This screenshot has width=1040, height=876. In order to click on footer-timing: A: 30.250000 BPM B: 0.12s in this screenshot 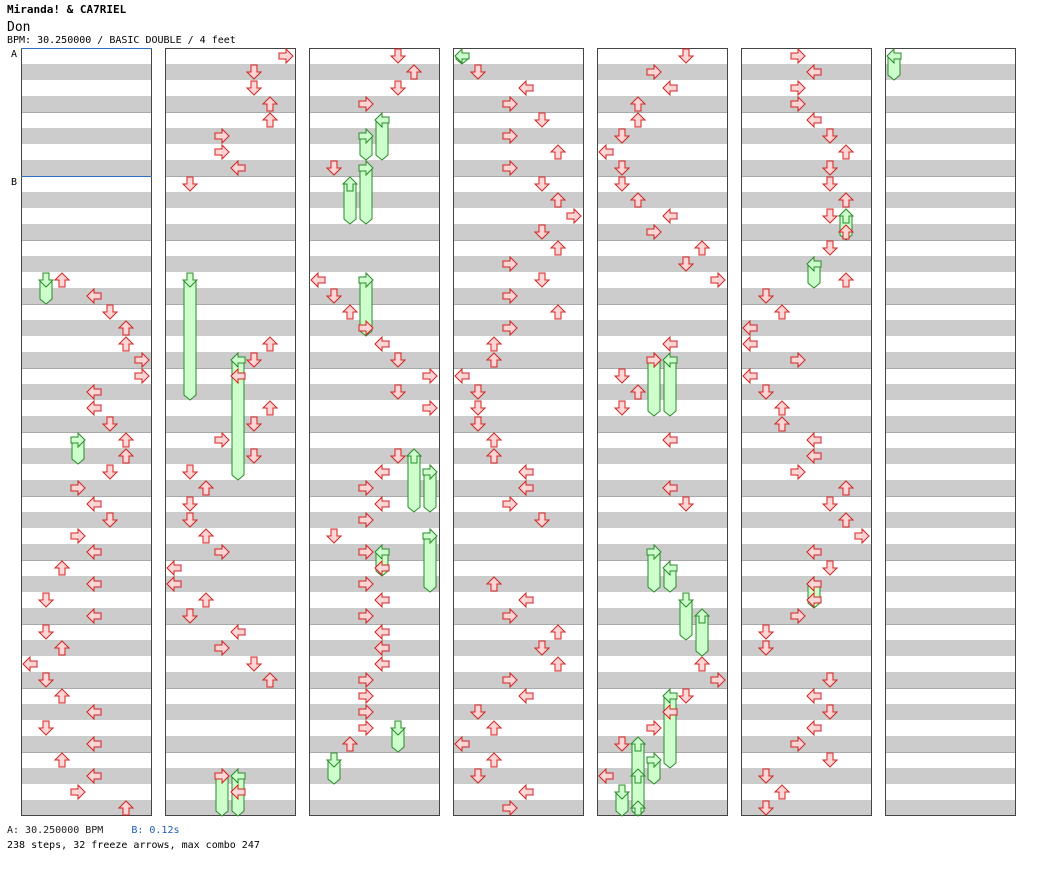, I will do `click(93, 831)`.